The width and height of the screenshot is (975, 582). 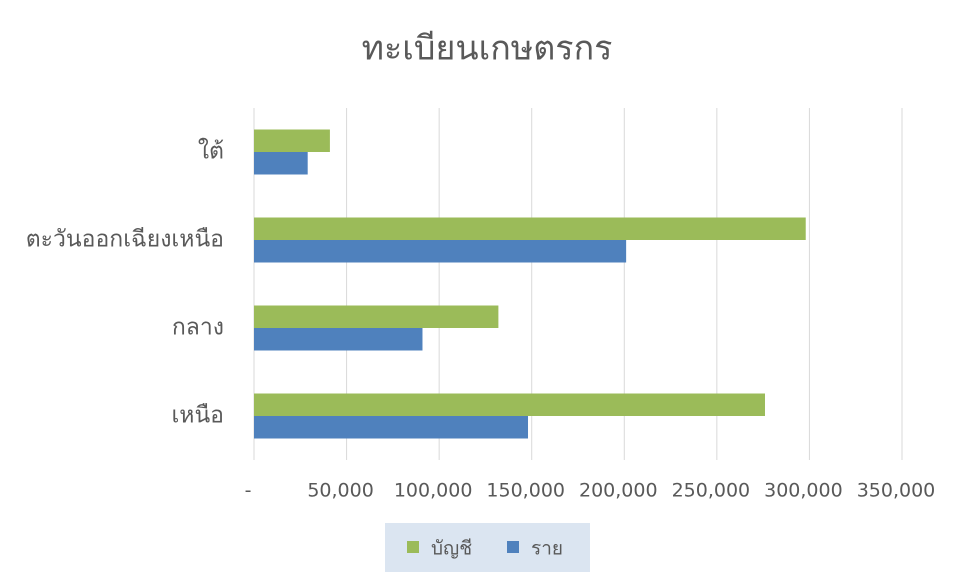 What do you see at coordinates (433, 491) in the screenshot?
I see `x-tick-label: 100,000` at bounding box center [433, 491].